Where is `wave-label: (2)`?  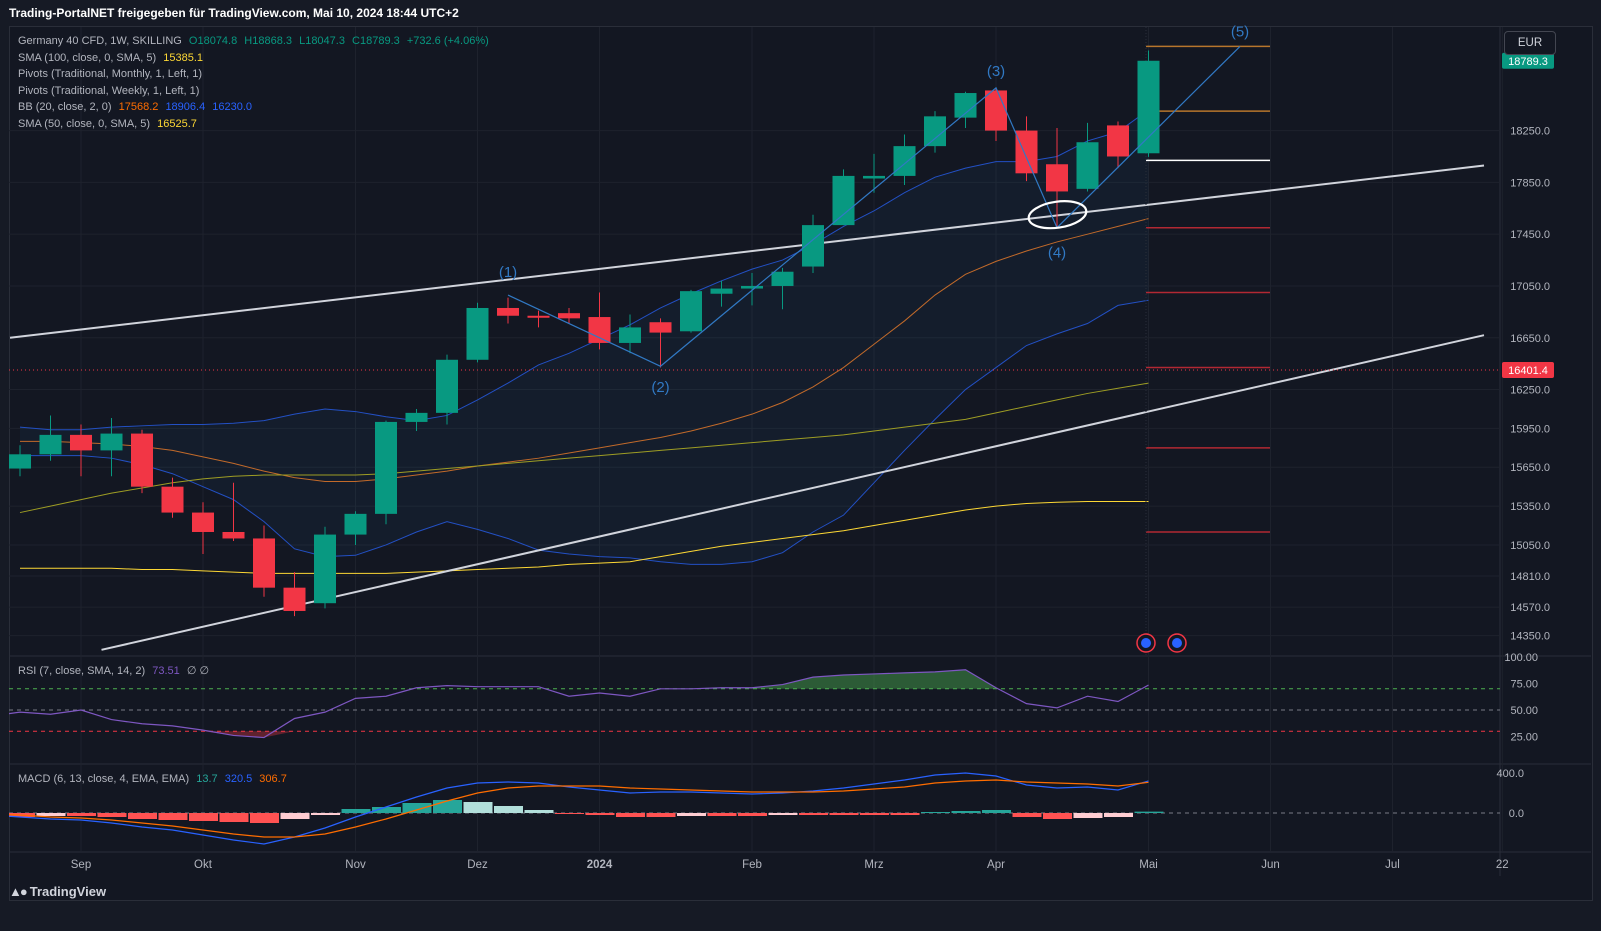 wave-label: (2) is located at coordinates (660, 387).